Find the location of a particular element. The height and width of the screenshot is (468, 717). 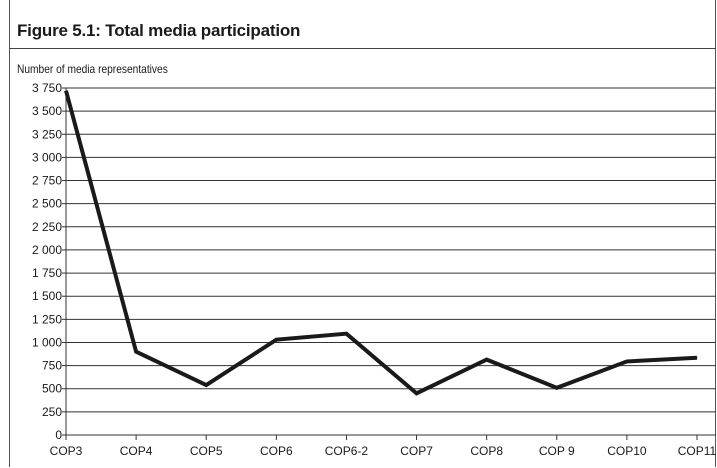

y-tick-label-3000: 3 000 is located at coordinates (47, 157).